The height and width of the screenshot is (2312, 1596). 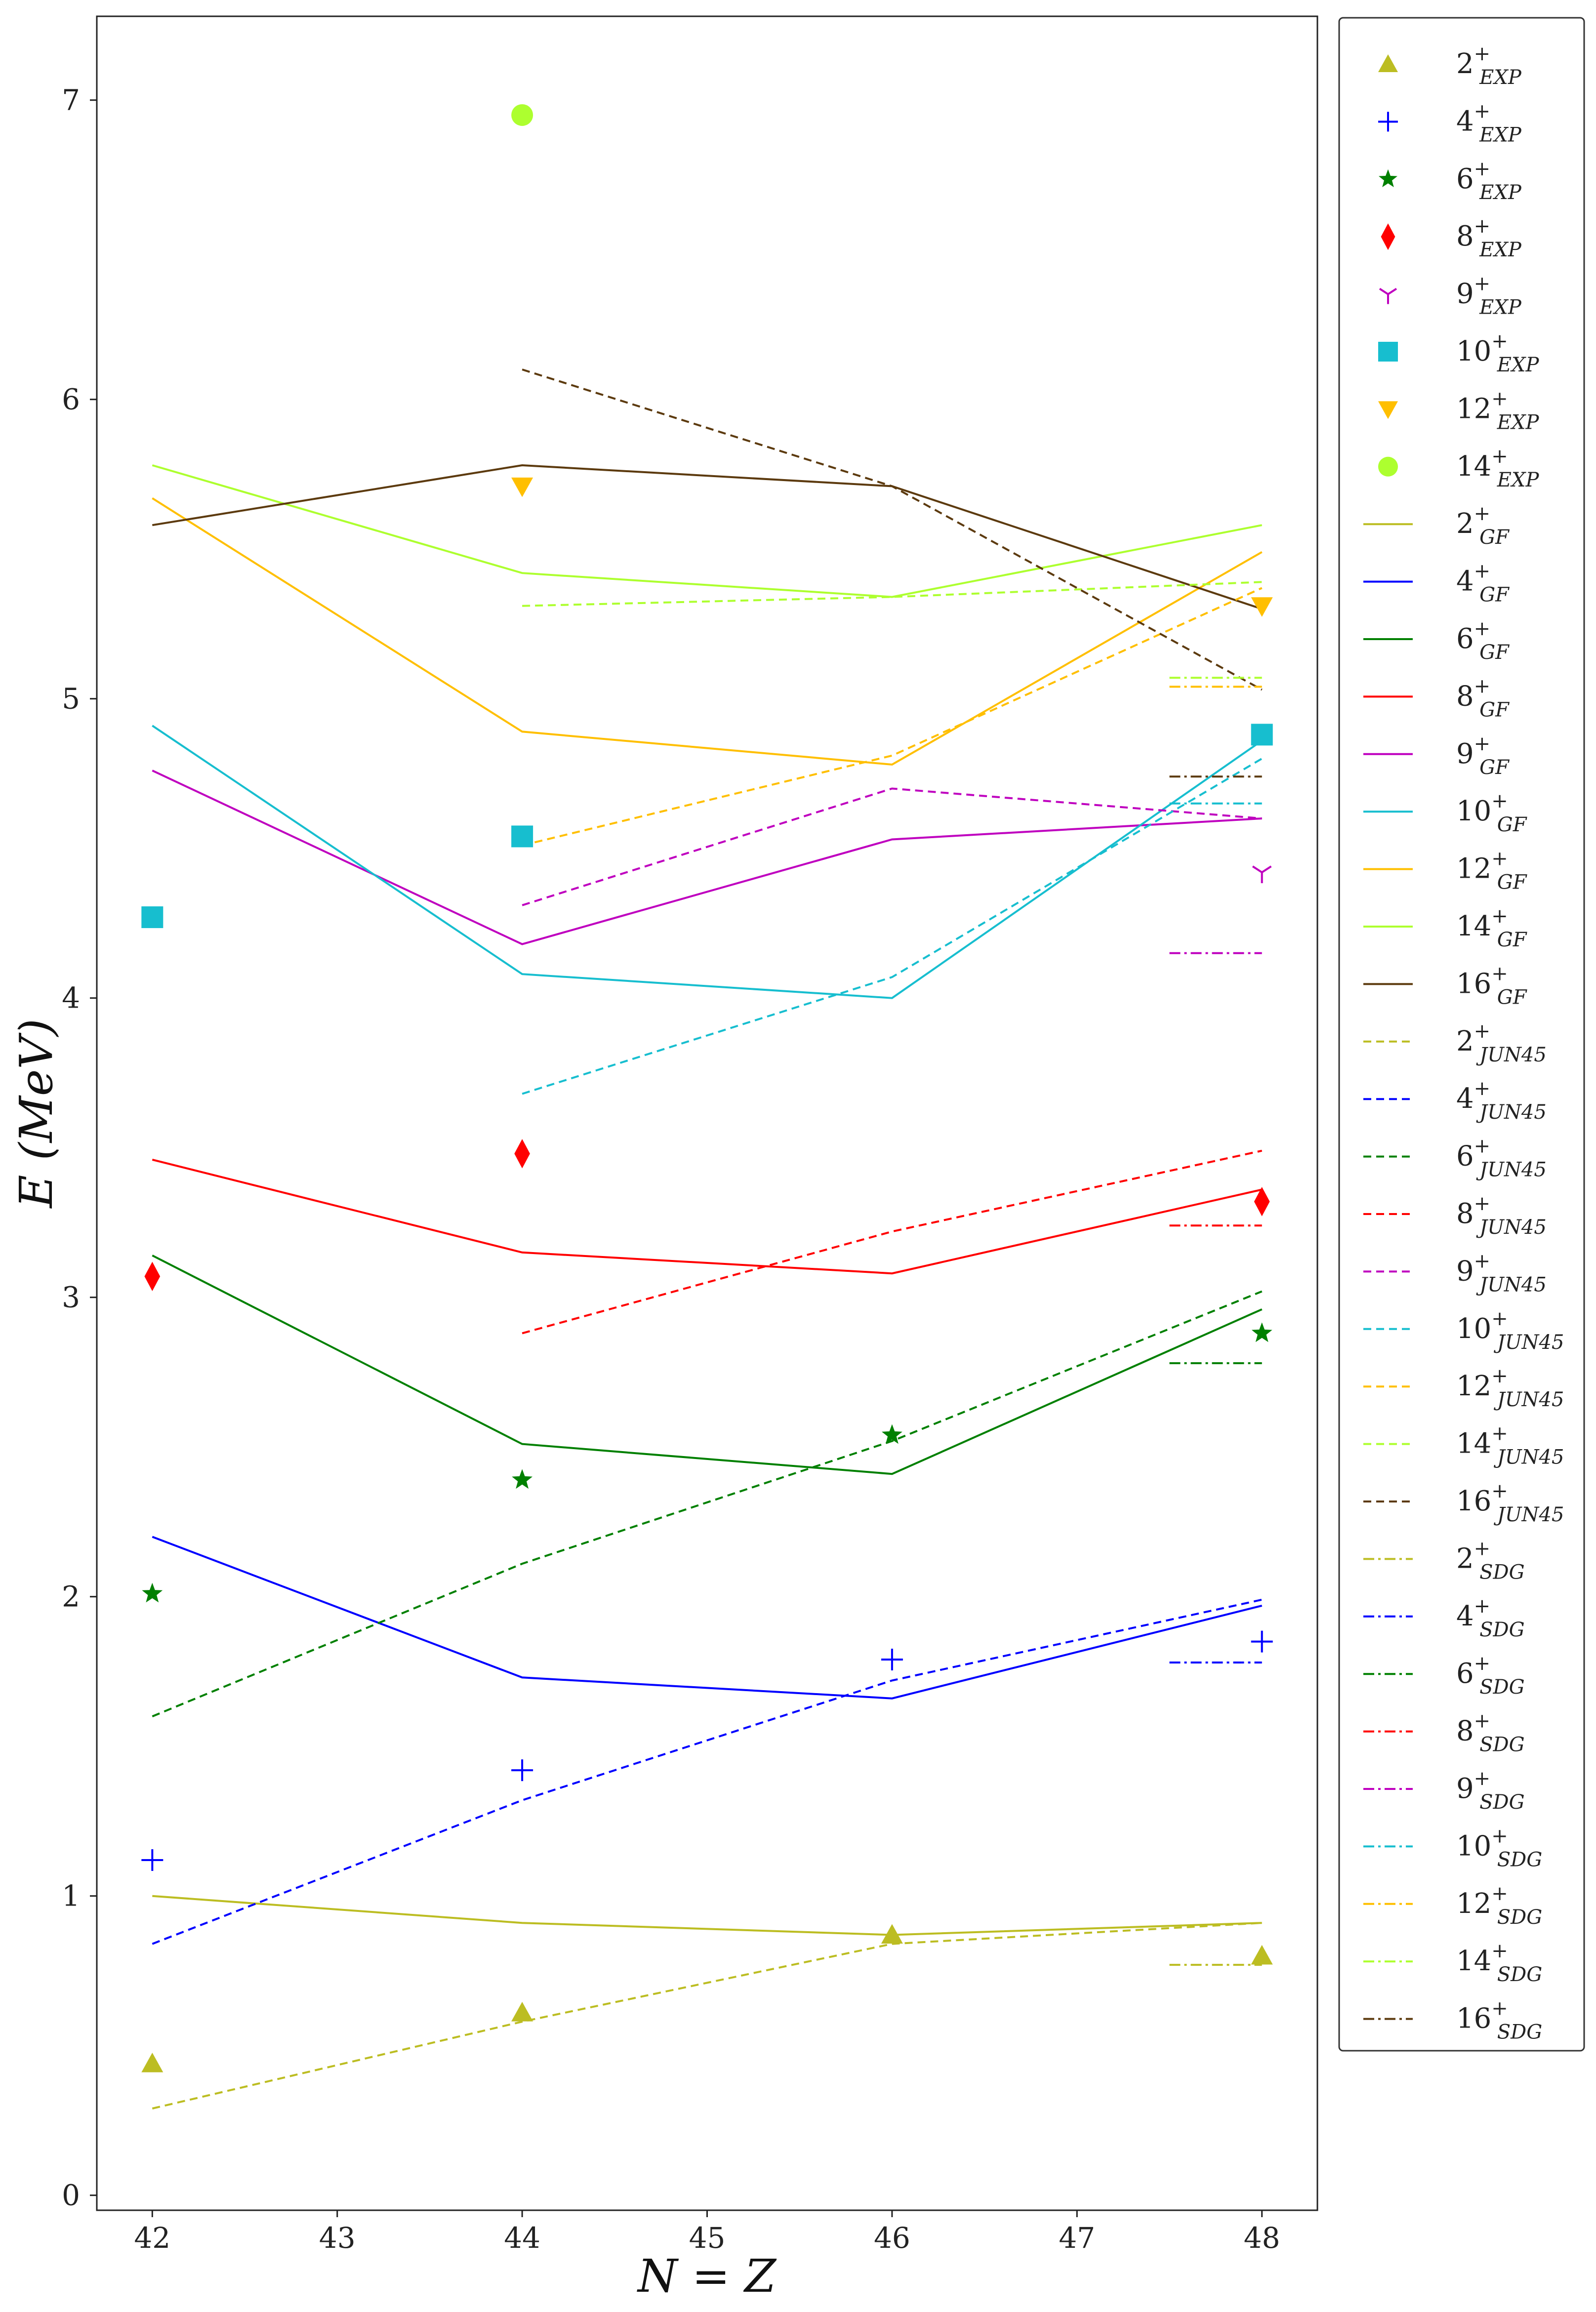 What do you see at coordinates (1492, 928) in the screenshot?
I see `legend-label: 14+ GF` at bounding box center [1492, 928].